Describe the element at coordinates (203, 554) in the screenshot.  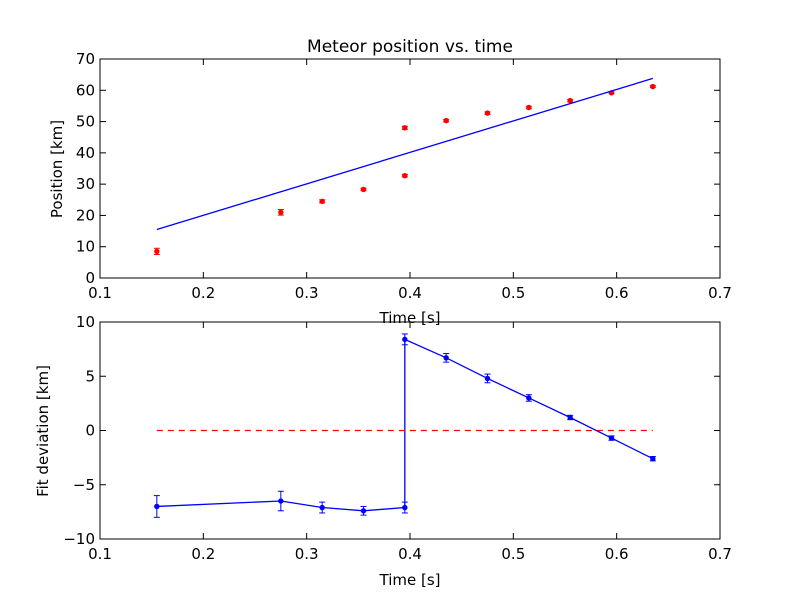
I see `deviation-x-tick-label: 0.2` at that location.